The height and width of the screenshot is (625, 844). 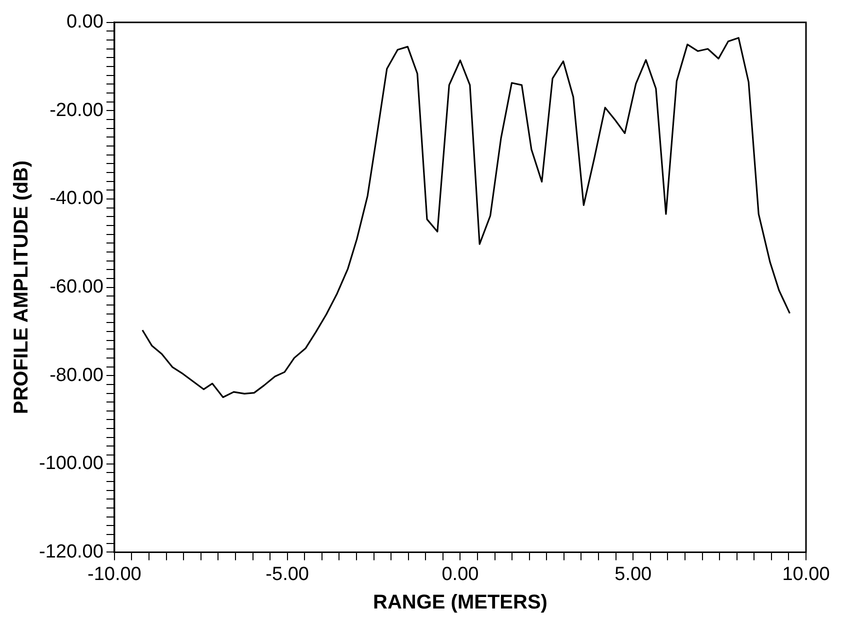 I want to click on y-tick-label: -100.00, so click(x=71, y=463).